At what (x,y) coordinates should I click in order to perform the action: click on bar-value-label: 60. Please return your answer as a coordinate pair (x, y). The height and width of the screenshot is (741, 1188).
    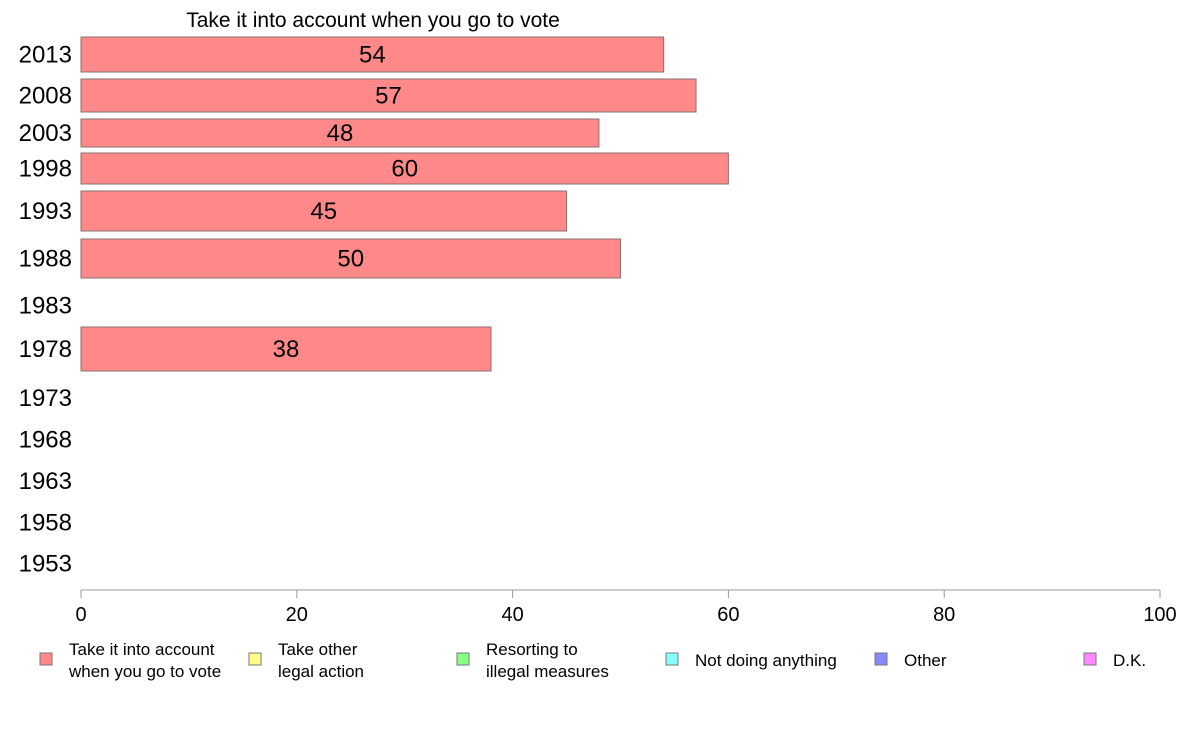
    Looking at the image, I should click on (404, 169).